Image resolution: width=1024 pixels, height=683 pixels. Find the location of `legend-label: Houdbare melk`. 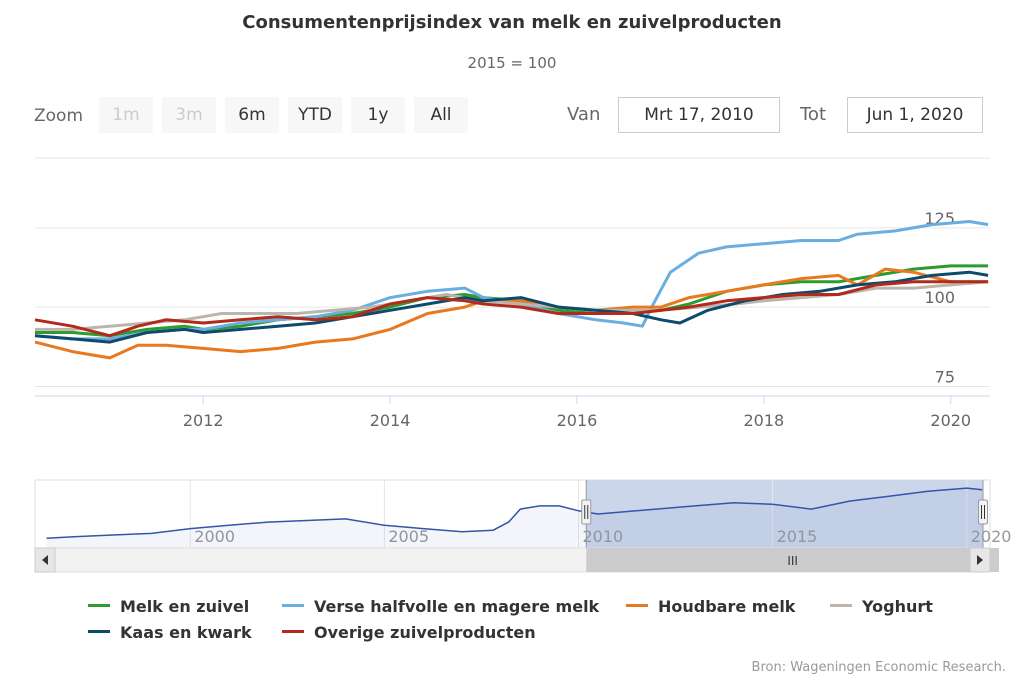

legend-label: Houdbare melk is located at coordinates (727, 606).